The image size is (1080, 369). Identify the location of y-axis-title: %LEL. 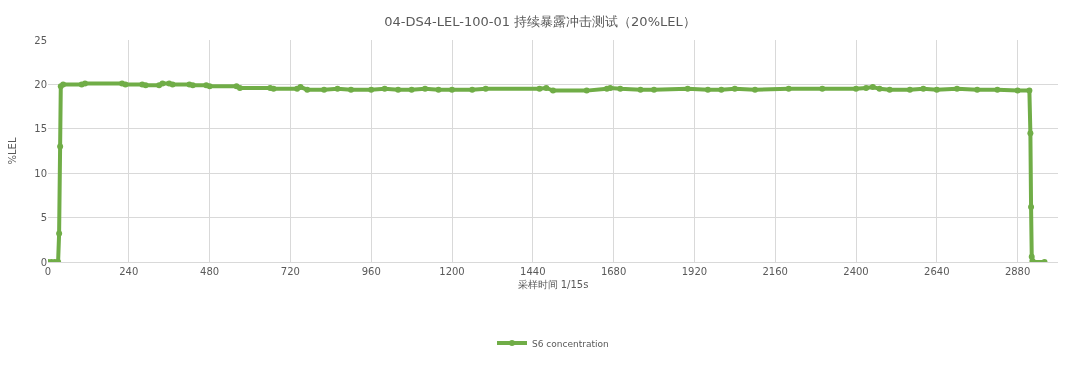
(13, 151).